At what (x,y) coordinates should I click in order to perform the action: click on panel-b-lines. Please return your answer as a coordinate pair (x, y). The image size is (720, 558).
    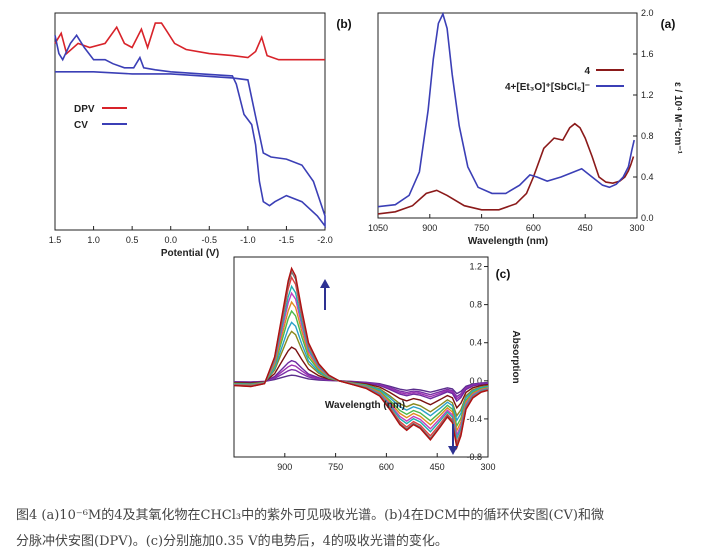
    Looking at the image, I should click on (190, 125).